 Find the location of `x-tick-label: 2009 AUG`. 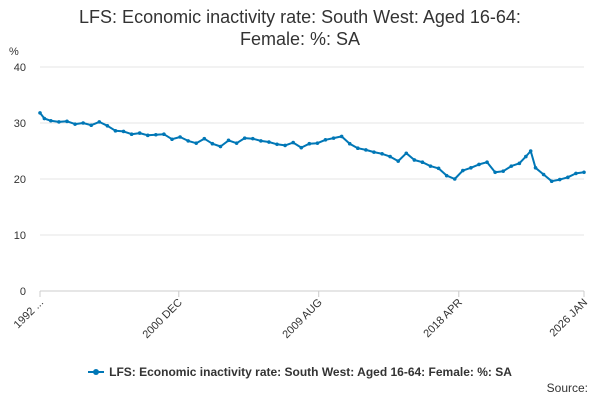

x-tick-label: 2009 AUG is located at coordinates (302, 319).